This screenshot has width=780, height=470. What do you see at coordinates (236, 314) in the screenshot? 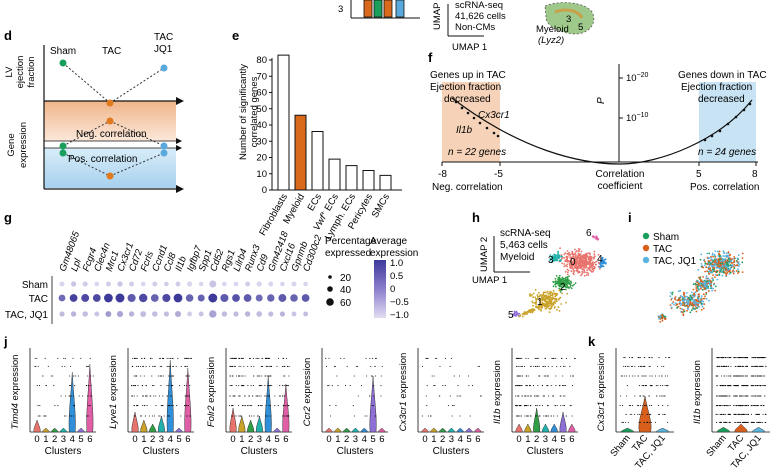
I see `g-dot-tac-jq1-lilrb4` at bounding box center [236, 314].